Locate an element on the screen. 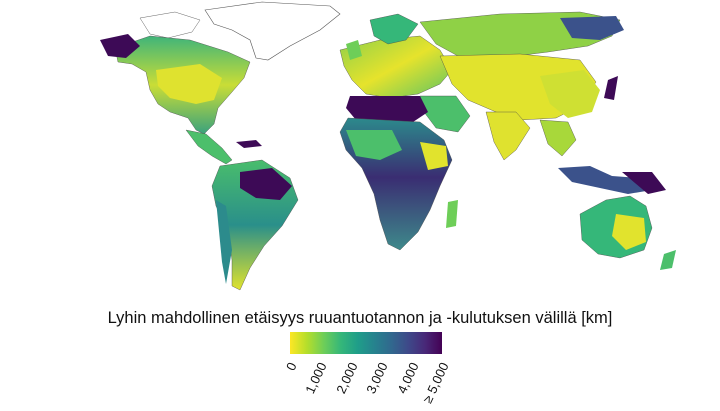 This screenshot has height=411, width=720. caribbean is located at coordinates (249, 144).